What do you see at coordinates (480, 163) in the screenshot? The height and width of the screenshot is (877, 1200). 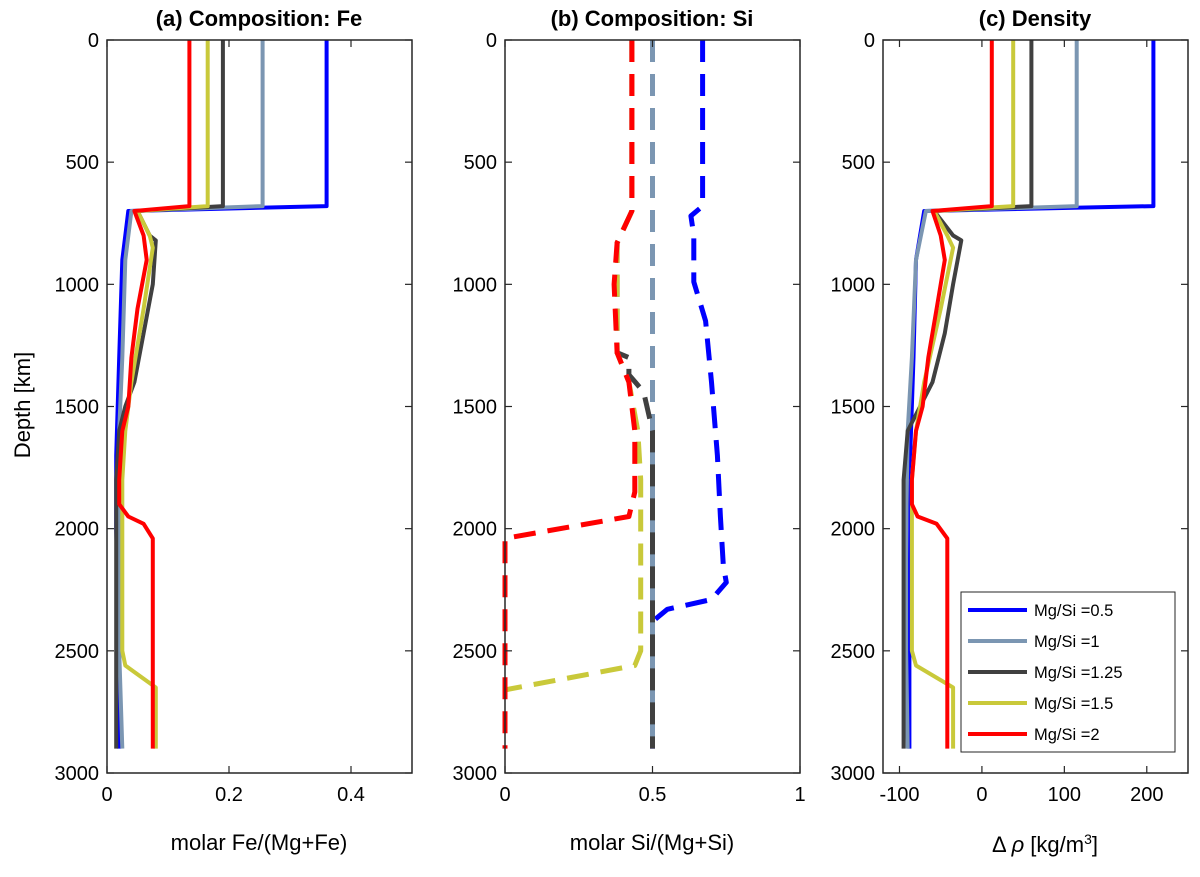 I see `y-tick-label-b: 500` at bounding box center [480, 163].